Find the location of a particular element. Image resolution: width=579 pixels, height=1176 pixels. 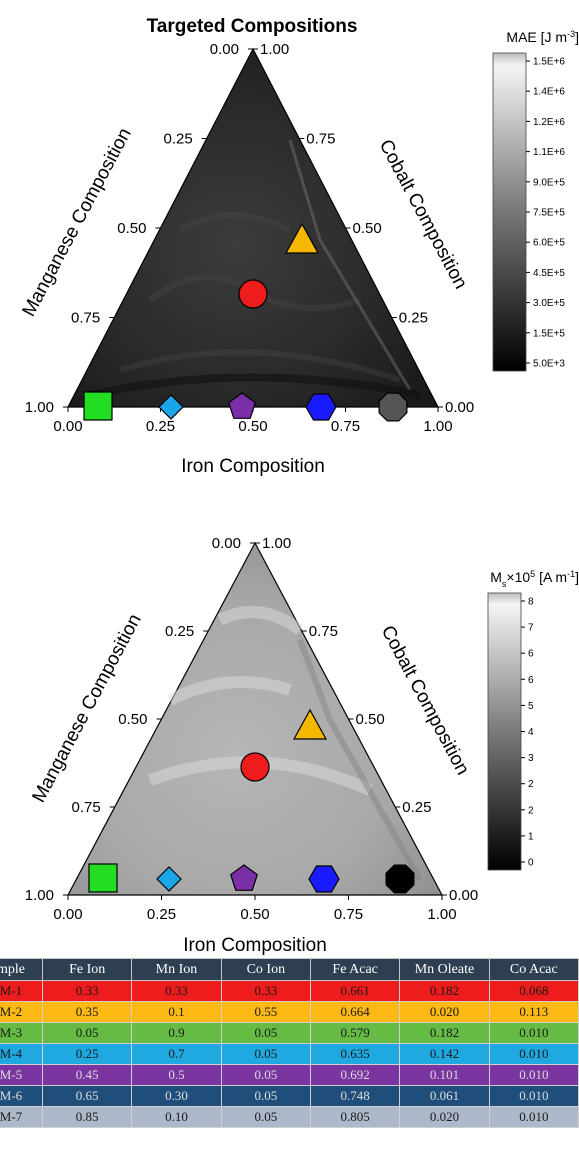

colorbar-tick-label: 1.5E+6 is located at coordinates (549, 62).